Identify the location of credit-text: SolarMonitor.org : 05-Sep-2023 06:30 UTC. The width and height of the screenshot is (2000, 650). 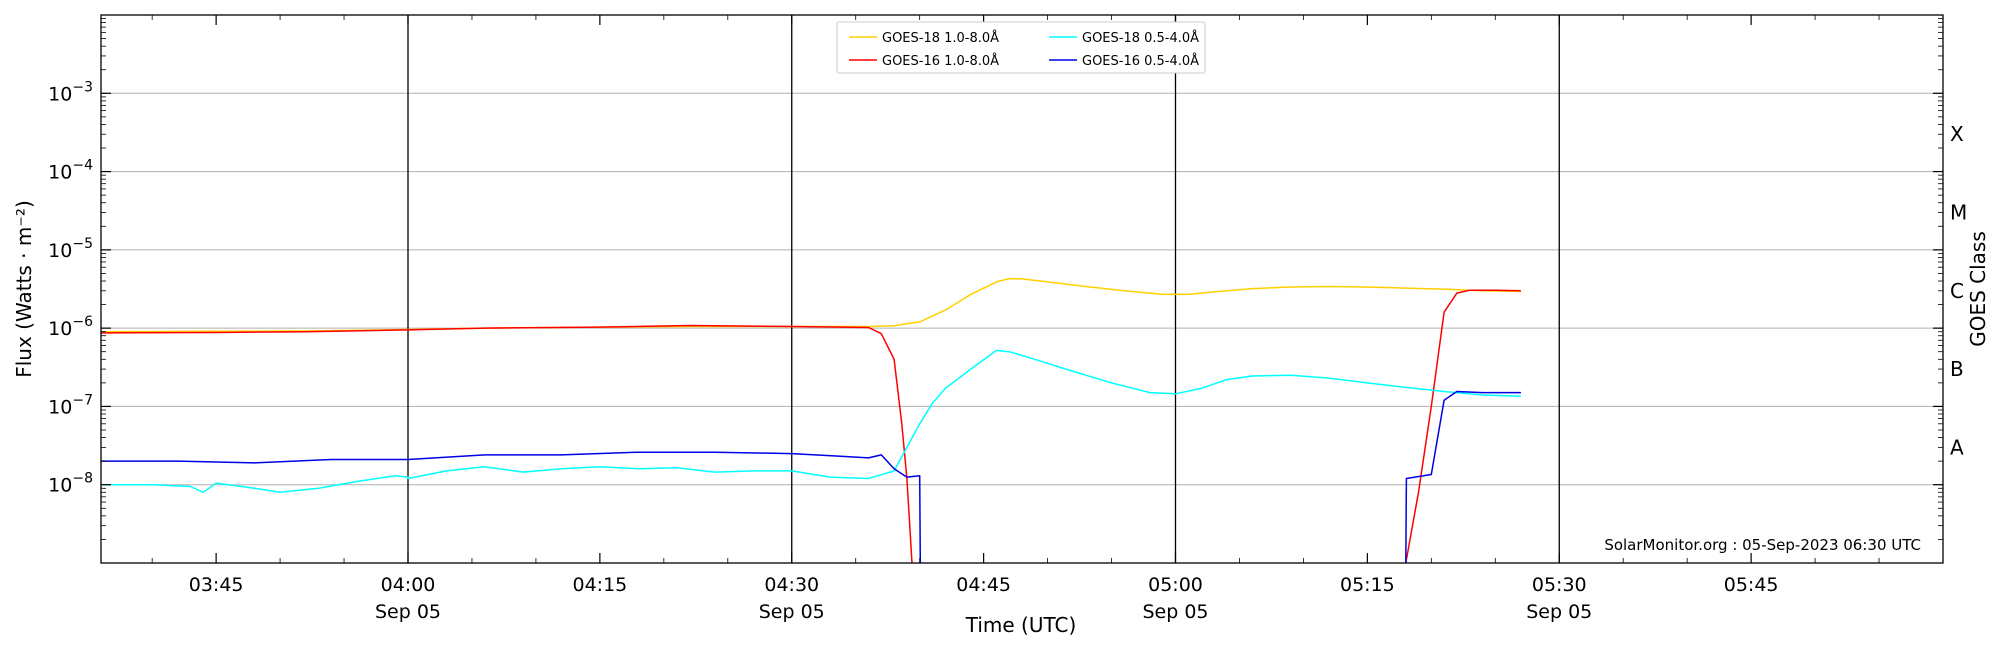
(1762, 545).